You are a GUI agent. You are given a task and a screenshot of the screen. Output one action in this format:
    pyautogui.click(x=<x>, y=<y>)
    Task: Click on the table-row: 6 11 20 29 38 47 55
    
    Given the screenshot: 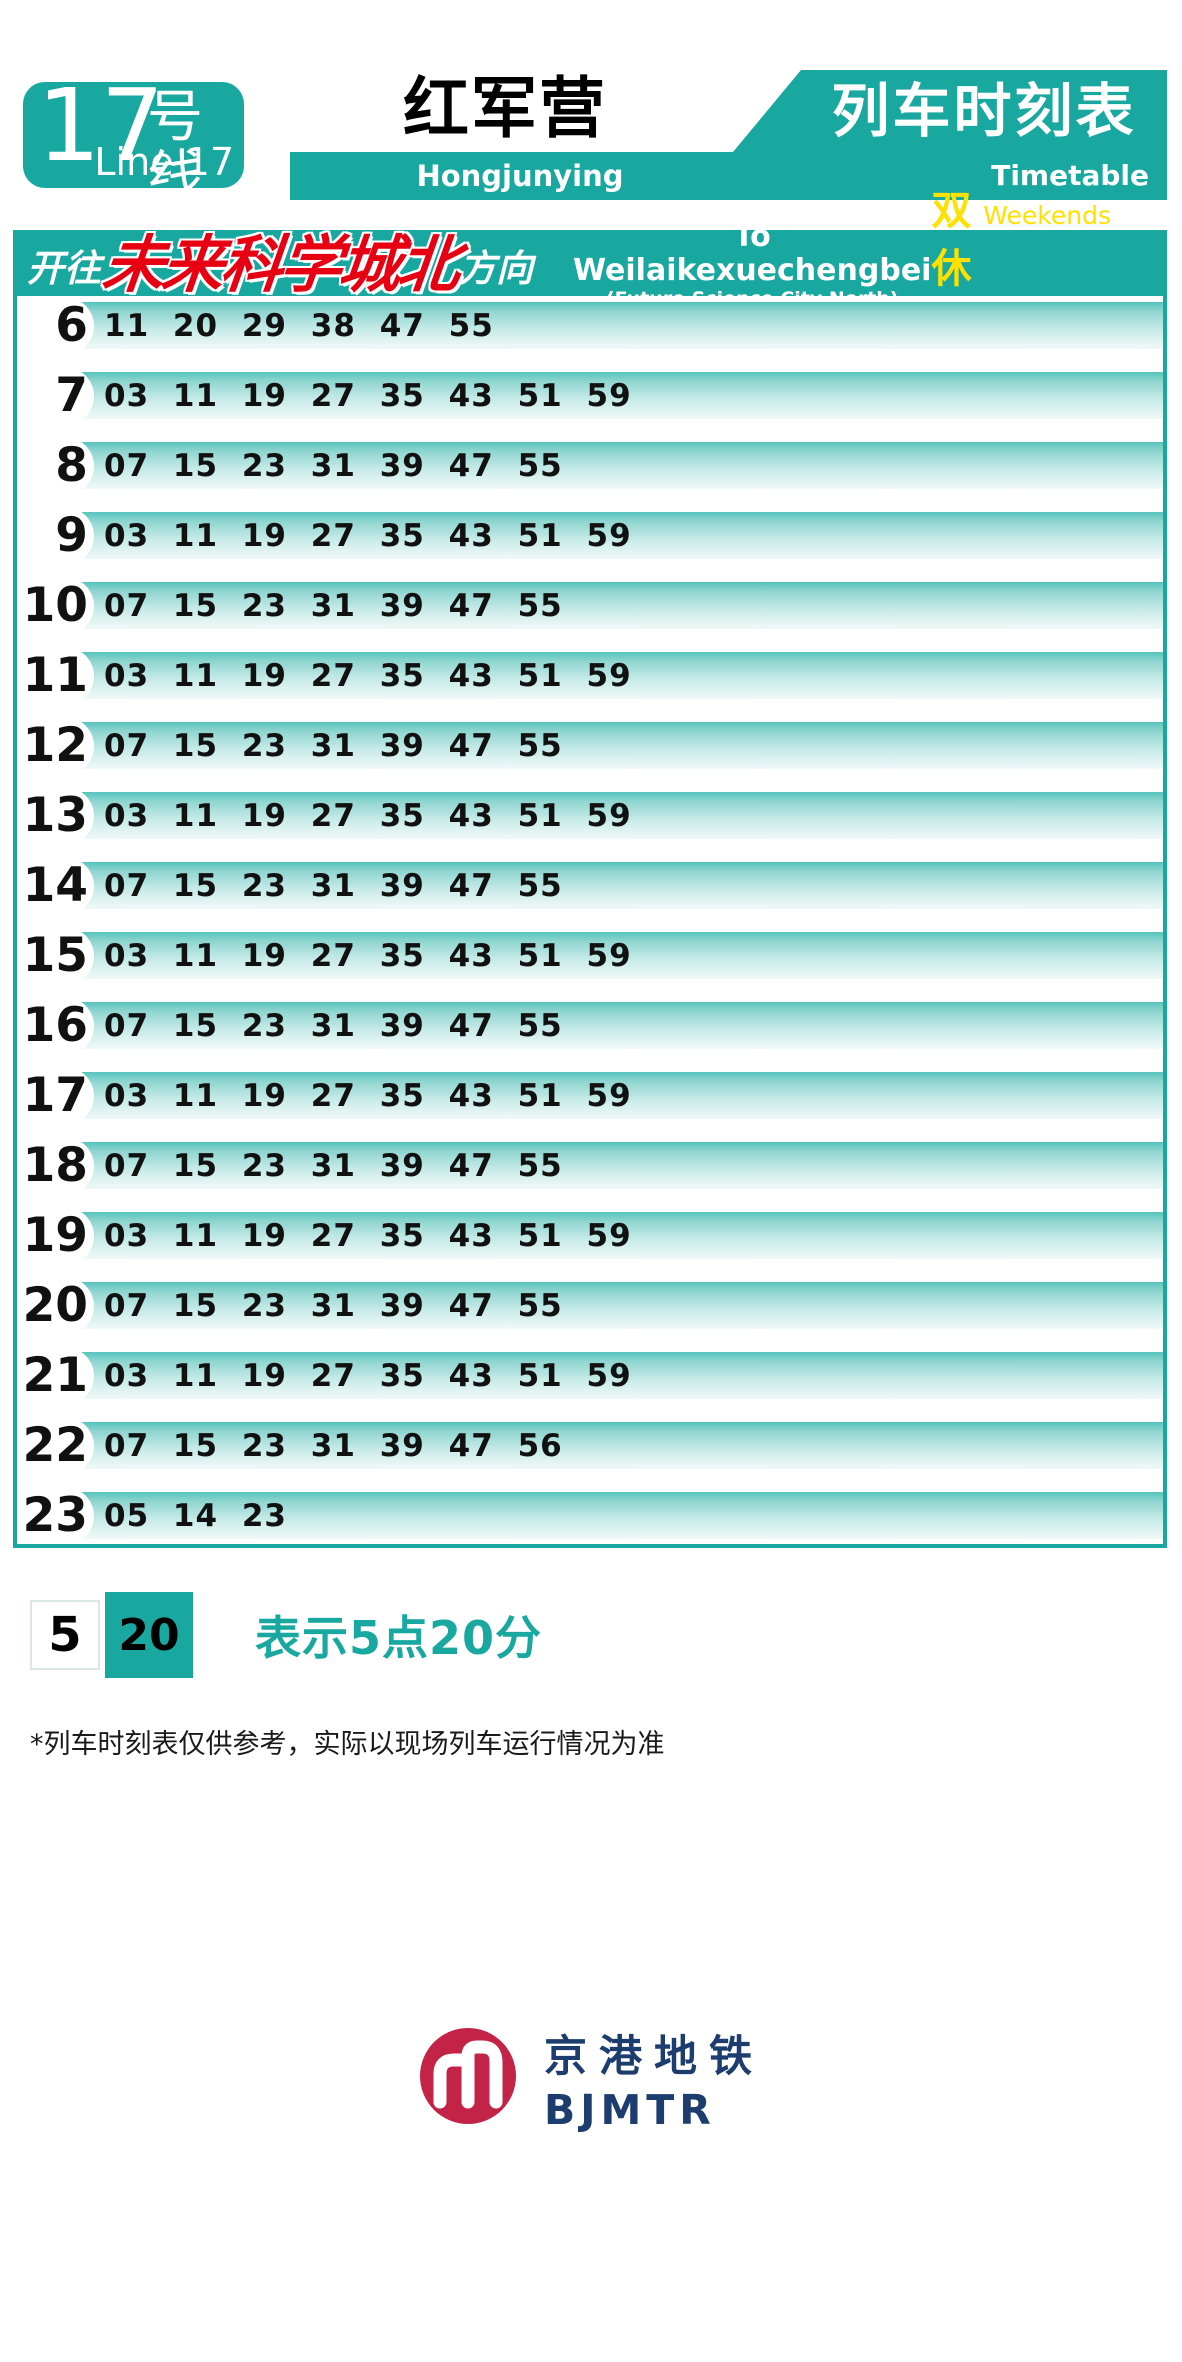 What is the action you would take?
    pyautogui.click(x=590, y=325)
    